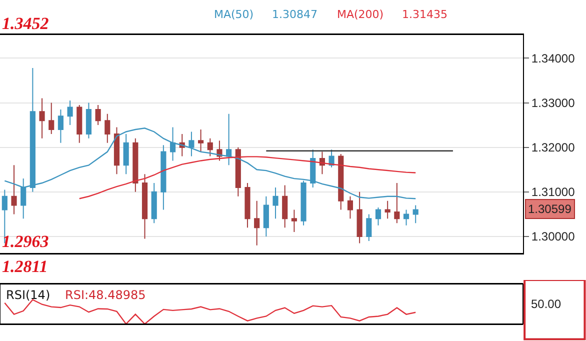 Image resolution: width=586 pixels, height=341 pixels. I want to click on text: 1.3452, so click(26, 23).